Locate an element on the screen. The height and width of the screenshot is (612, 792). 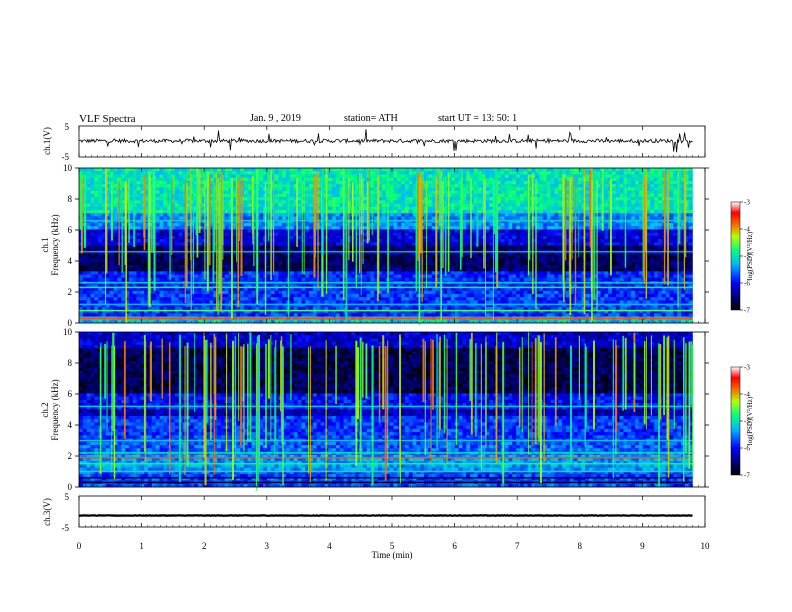
time-tick-label-4: 4 is located at coordinates (329, 546).